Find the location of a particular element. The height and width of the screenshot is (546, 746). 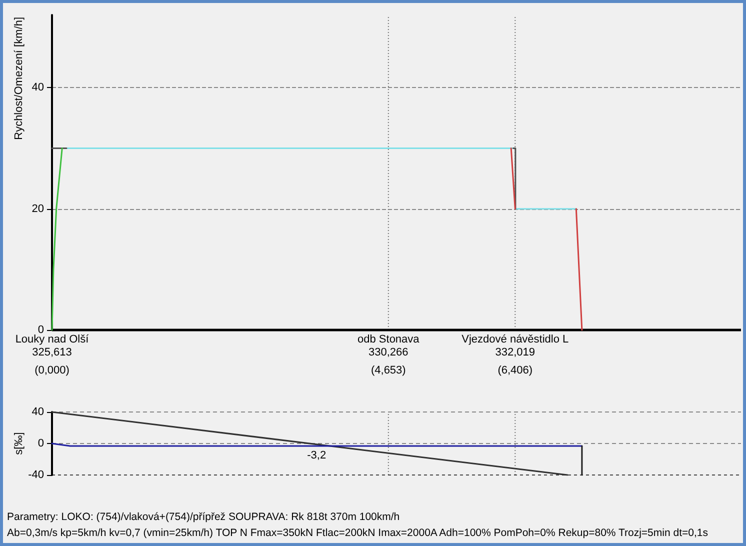

y-tick-label: 20 is located at coordinates (38, 208).